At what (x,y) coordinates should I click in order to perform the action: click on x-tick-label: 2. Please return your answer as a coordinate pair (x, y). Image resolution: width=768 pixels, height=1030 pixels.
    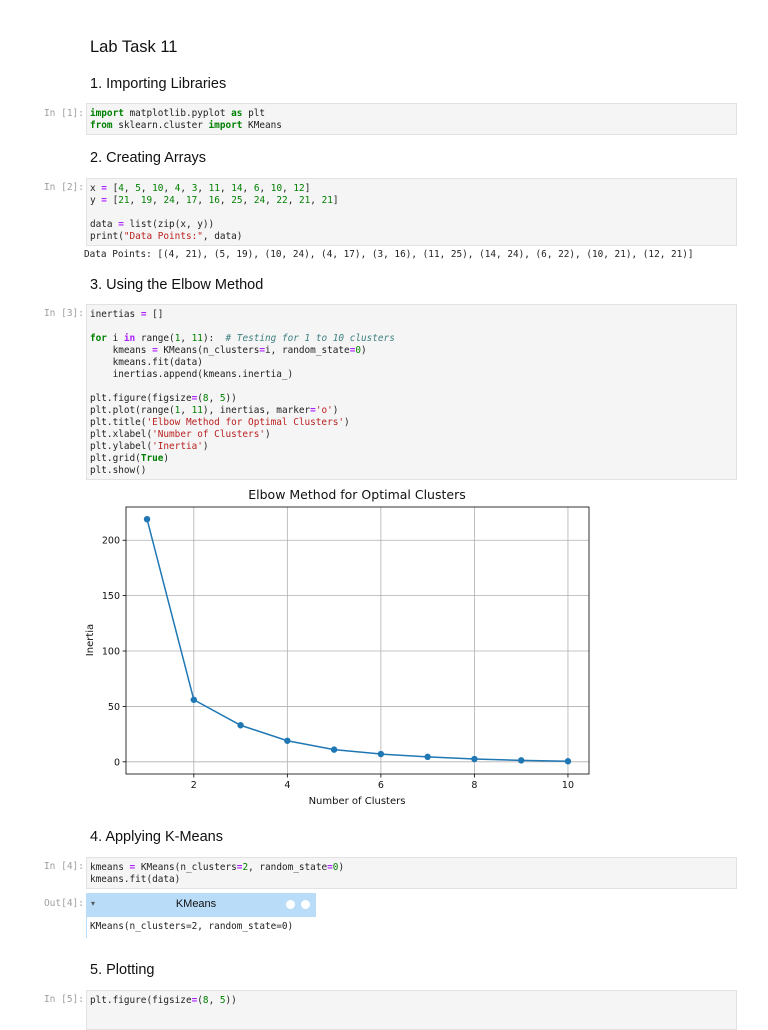
    Looking at the image, I should click on (194, 785).